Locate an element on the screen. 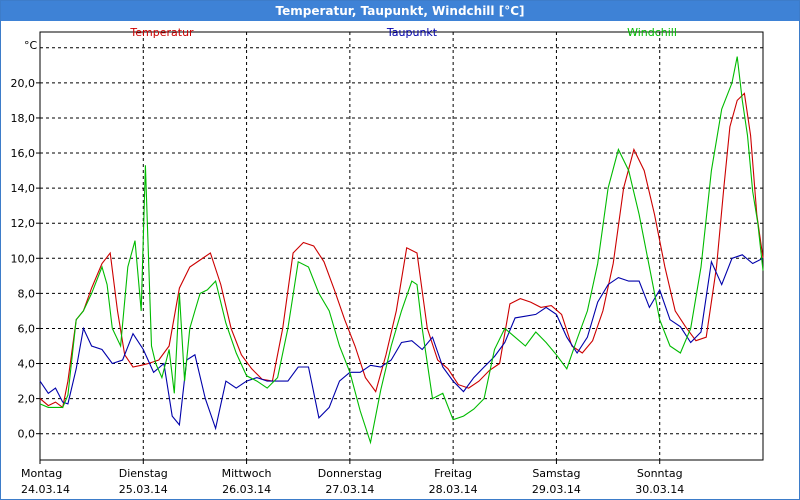 This screenshot has width=800, height=500. y-tick-label: 16,0 is located at coordinates (23, 153).